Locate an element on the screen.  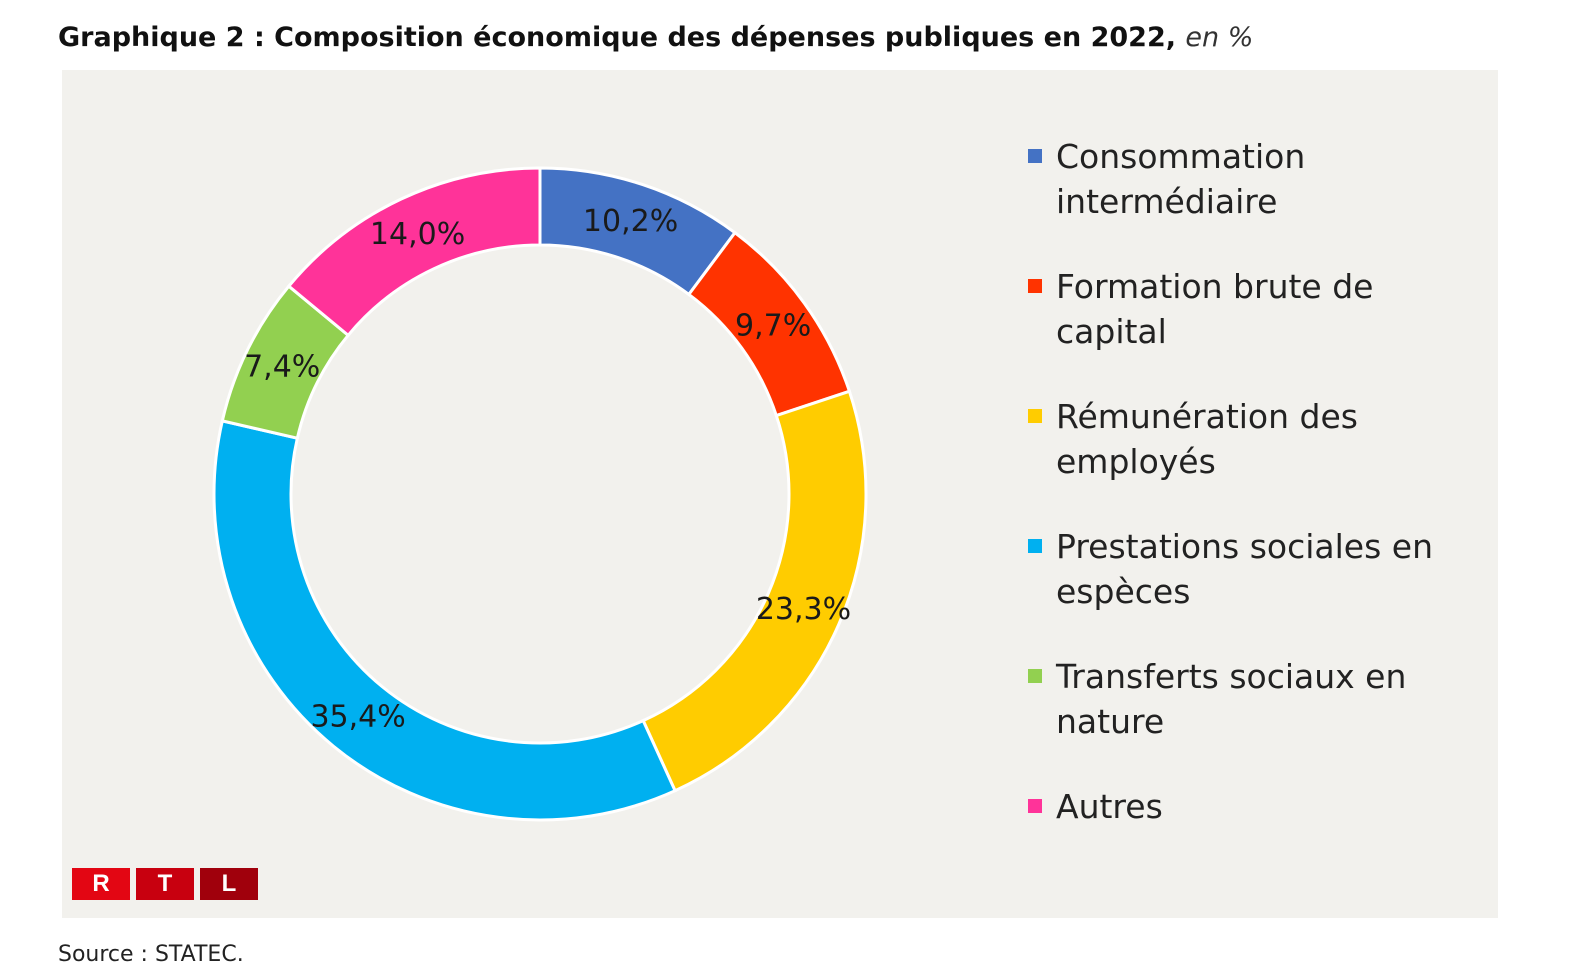
source-note: Source : STATEC. is located at coordinates (151, 954).